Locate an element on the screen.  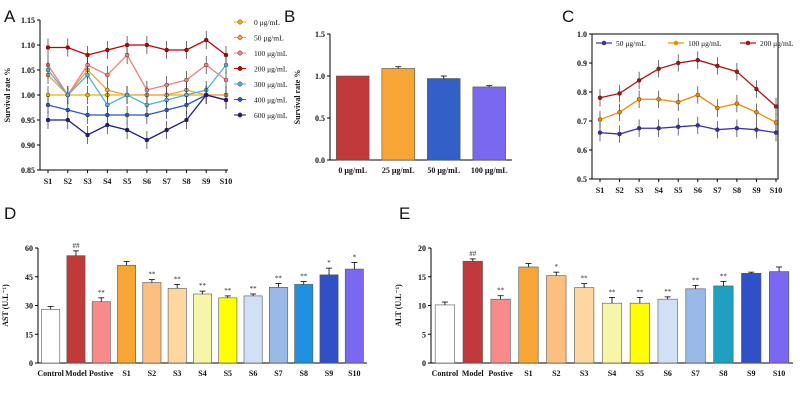
d-x-tick-label: S5 is located at coordinates (228, 373).